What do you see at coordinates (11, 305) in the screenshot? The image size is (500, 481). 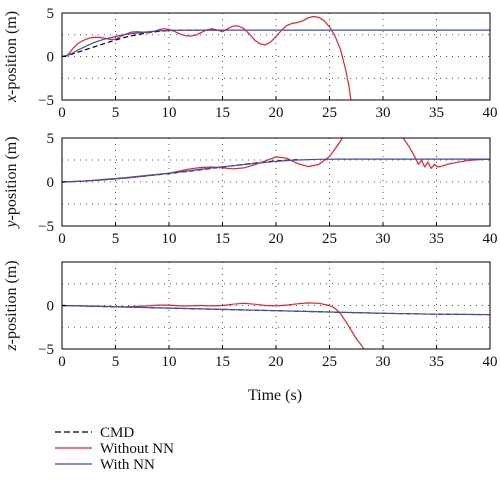 I see `y-axis-title: z-position (m)` at bounding box center [11, 305].